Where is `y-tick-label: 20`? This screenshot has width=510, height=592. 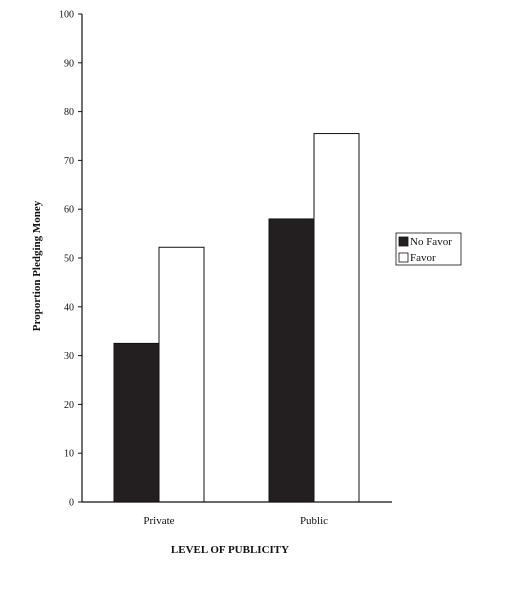 y-tick-label: 20 is located at coordinates (69, 405).